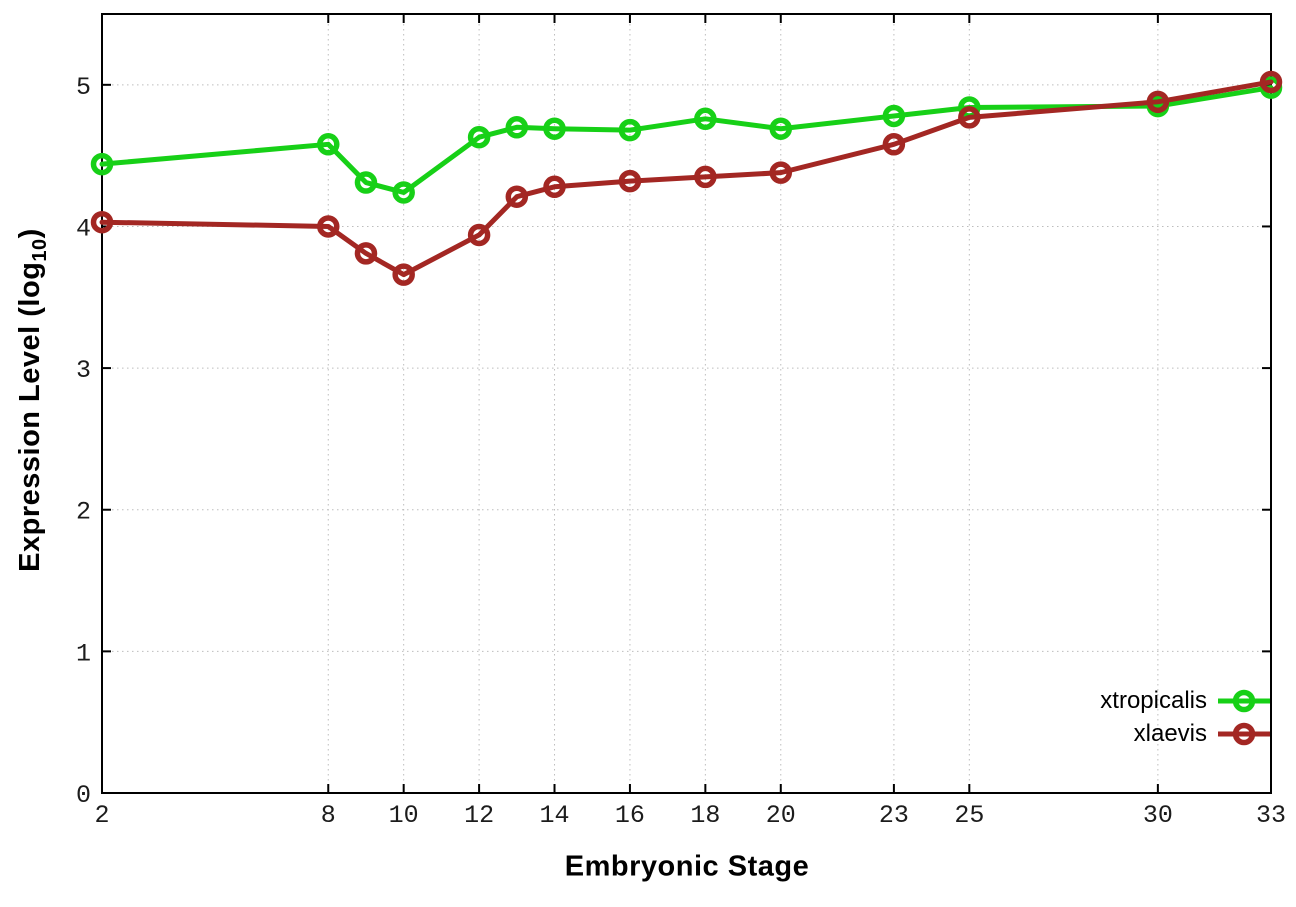  What do you see at coordinates (1153, 700) in the screenshot?
I see `legend-label-xtropicalis: xtropicalis` at bounding box center [1153, 700].